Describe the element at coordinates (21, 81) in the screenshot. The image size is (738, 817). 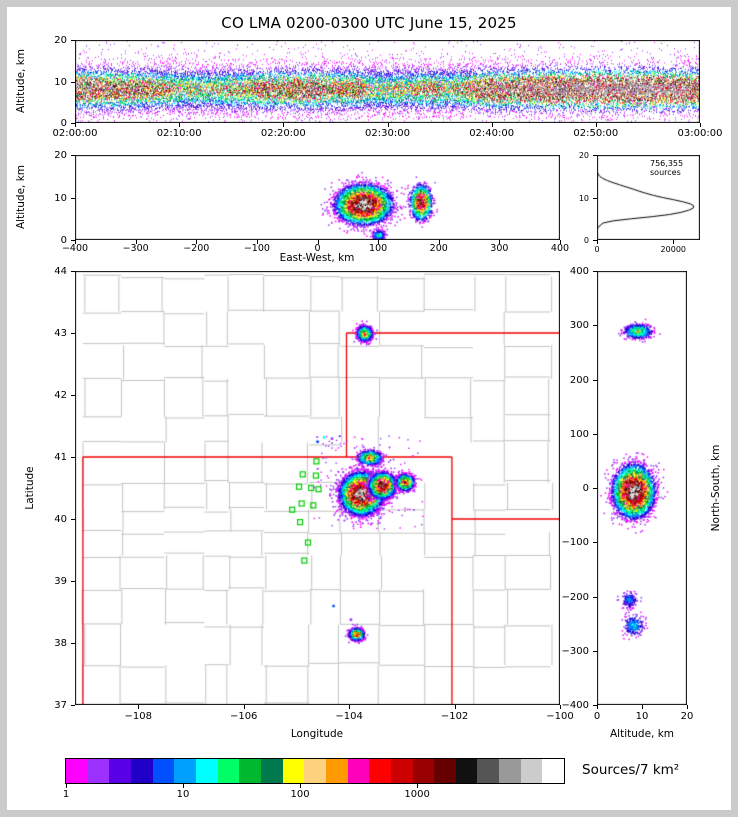
I see `time-height-y-axis-label: Altitude, km` at that location.